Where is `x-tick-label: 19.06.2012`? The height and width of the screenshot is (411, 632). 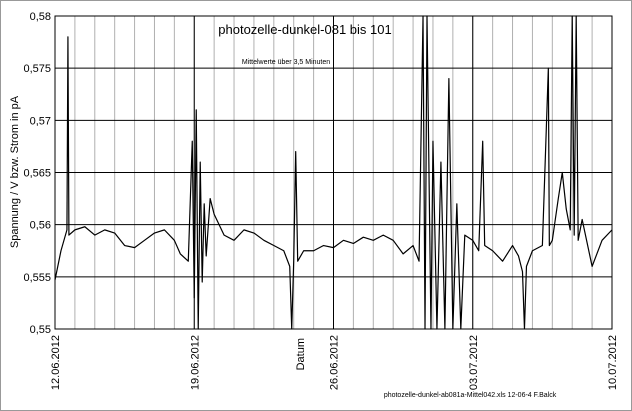
x-tick-label: 19.06.2012 is located at coordinates (195, 362).